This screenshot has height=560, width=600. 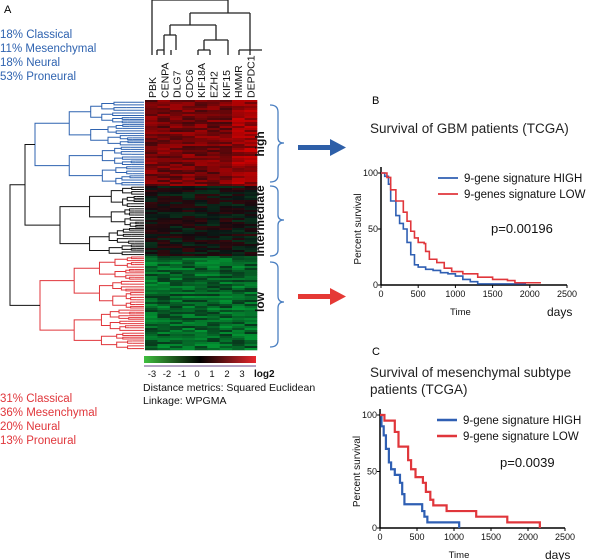 I want to click on chart-b-title: Survival of GBM patients (TCGA), so click(x=469, y=128).